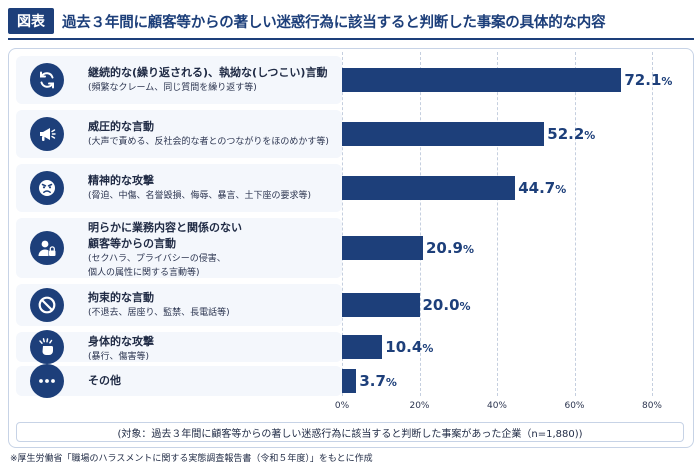 This screenshot has height=467, width=700. What do you see at coordinates (47, 305) in the screenshot?
I see `prohibited-icon` at bounding box center [47, 305].